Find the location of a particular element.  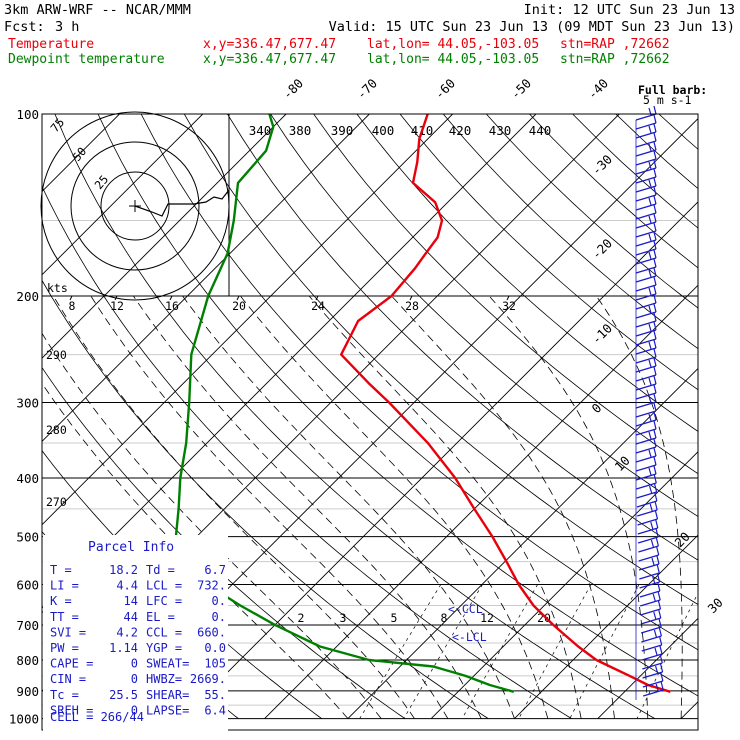

parcel-value-2: 732. is located at coordinates (211, 586).